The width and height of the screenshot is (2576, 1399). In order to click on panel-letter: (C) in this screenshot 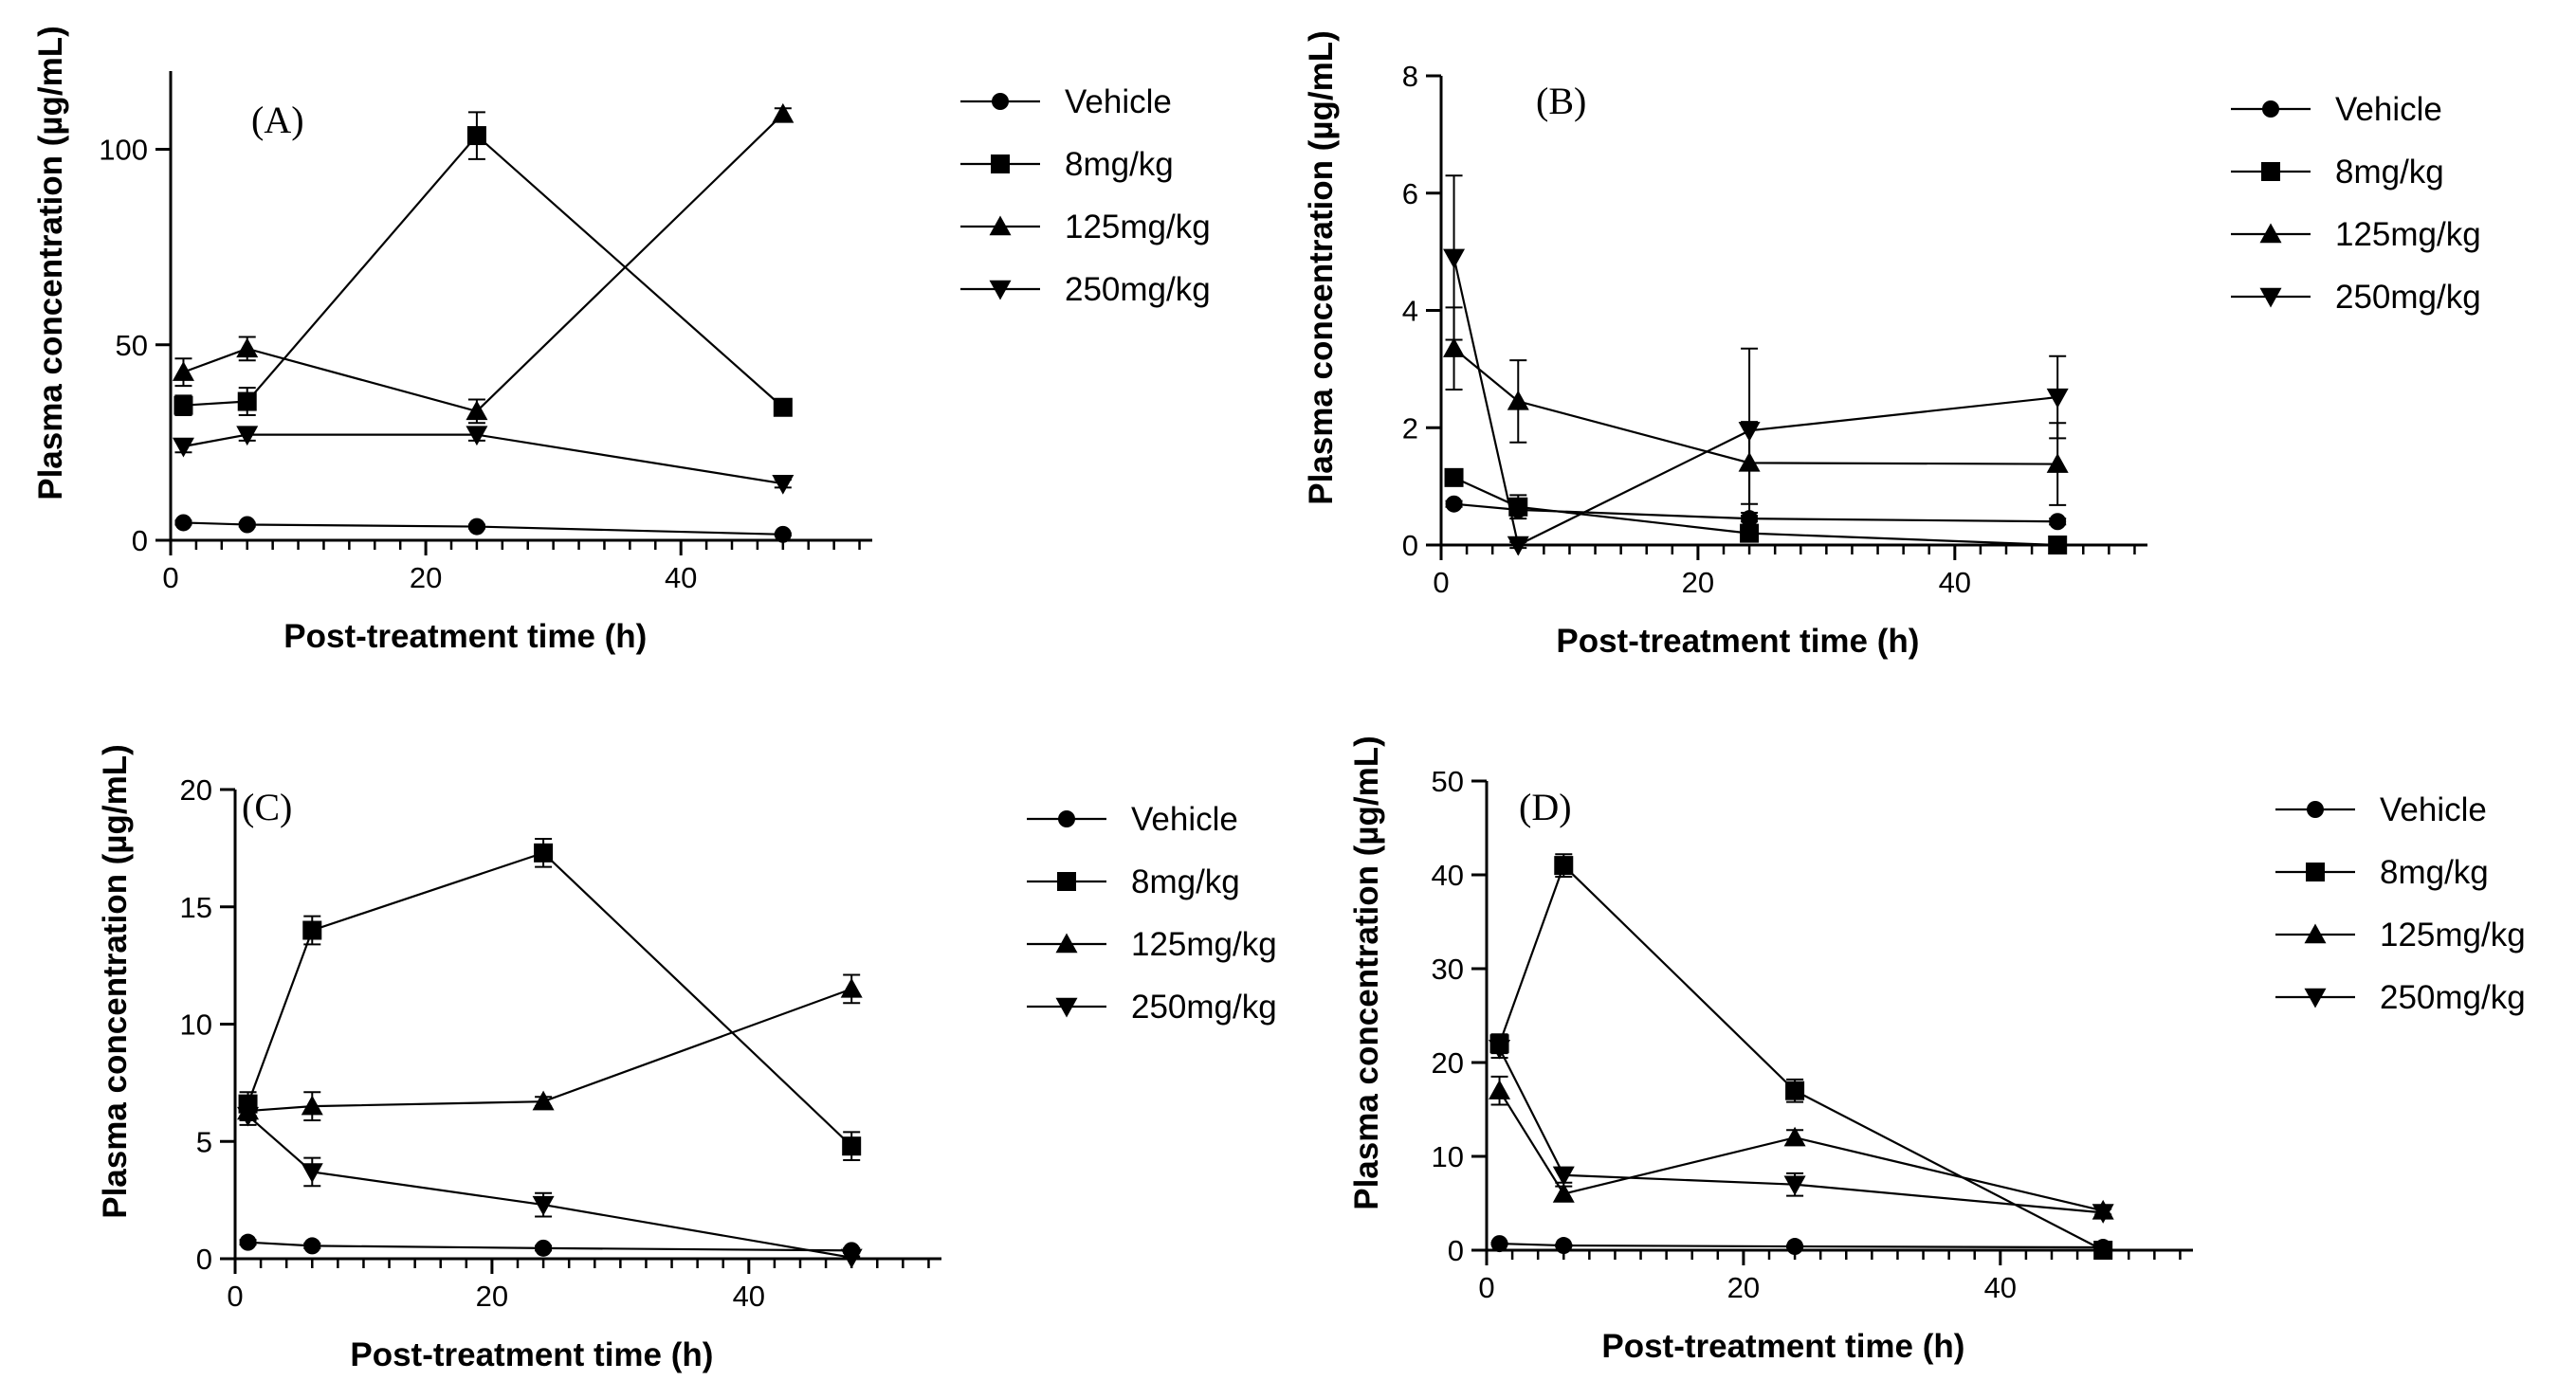, I will do `click(267, 807)`.